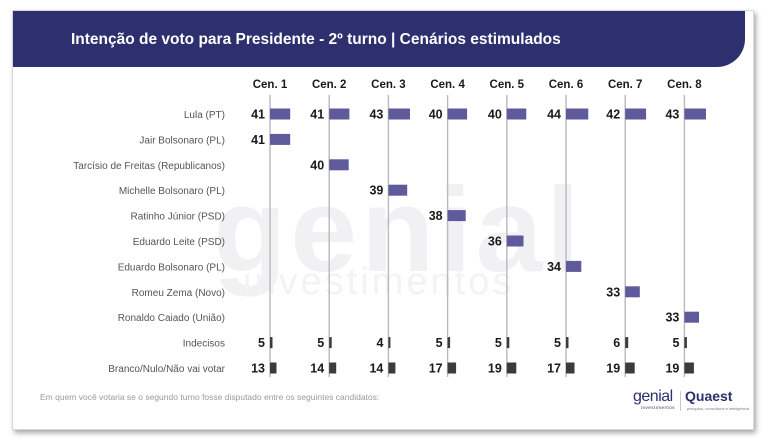 The width and height of the screenshot is (770, 444). I want to click on data-value-label: 13, so click(258, 369).